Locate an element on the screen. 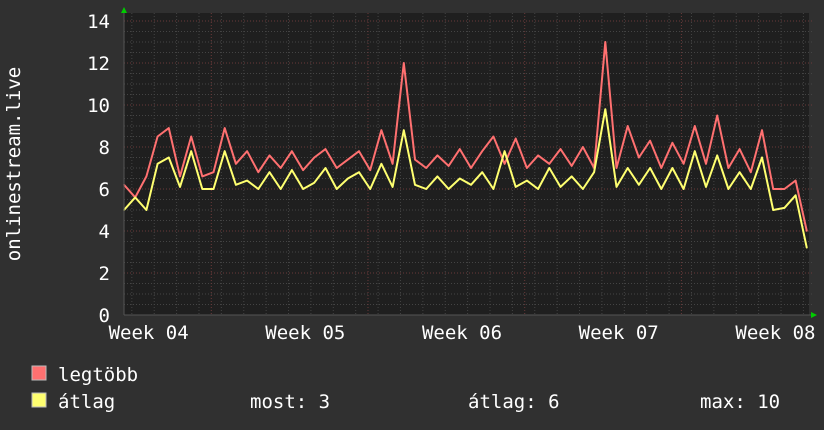 The width and height of the screenshot is (824, 430). x-tick-label: Week 05 is located at coordinates (305, 333).